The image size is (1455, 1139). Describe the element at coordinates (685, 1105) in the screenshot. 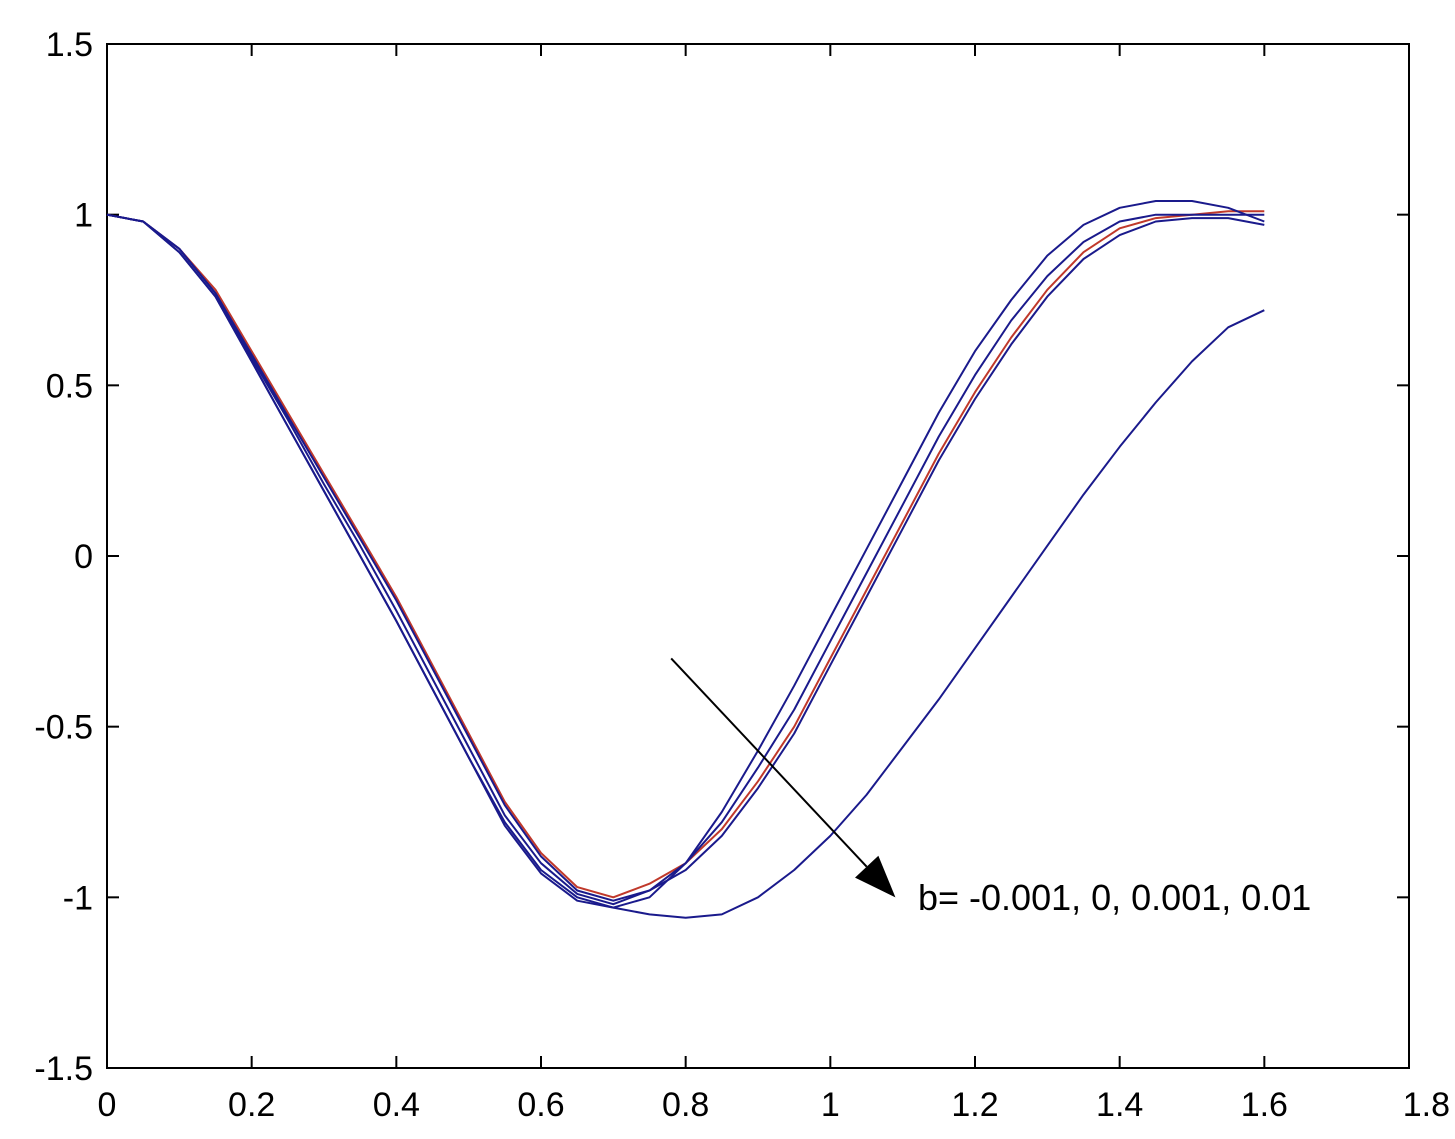

I see `x-tick-label: 0.8` at that location.